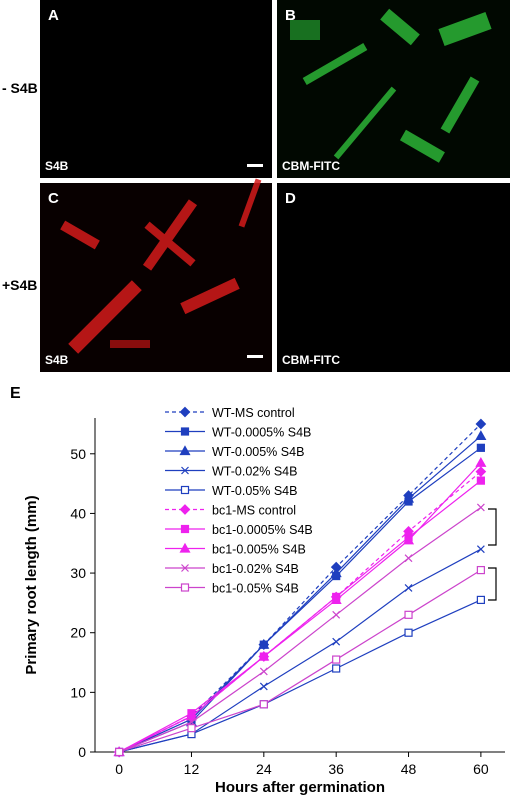  Describe the element at coordinates (255, 589) in the screenshot. I see `legend-label: bc1-0.05% S4B` at that location.